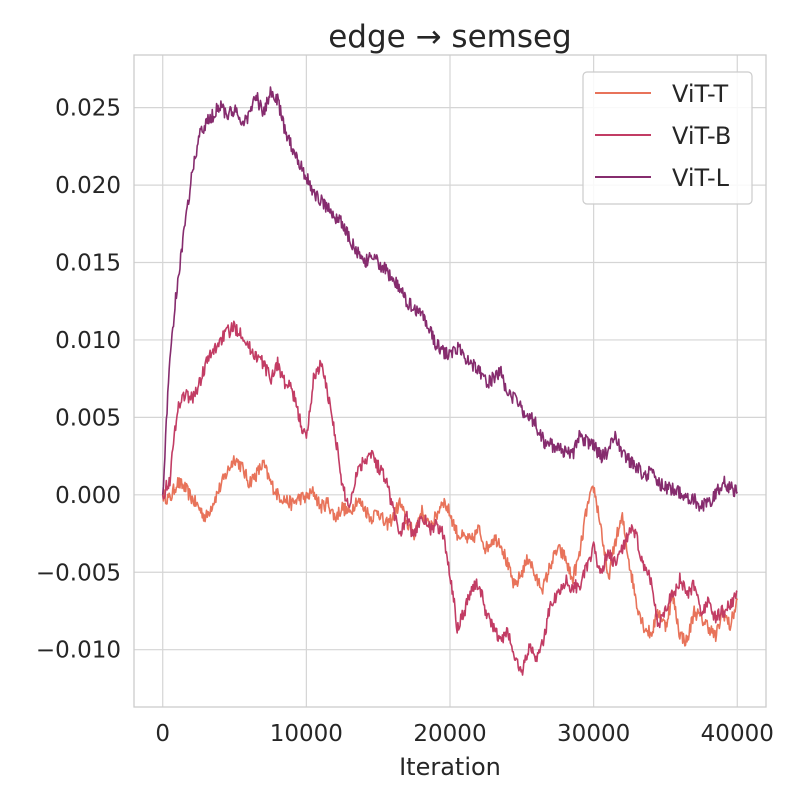 This screenshot has height=800, width=800. I want to click on y-tick-label: 0.005, so click(88, 418).